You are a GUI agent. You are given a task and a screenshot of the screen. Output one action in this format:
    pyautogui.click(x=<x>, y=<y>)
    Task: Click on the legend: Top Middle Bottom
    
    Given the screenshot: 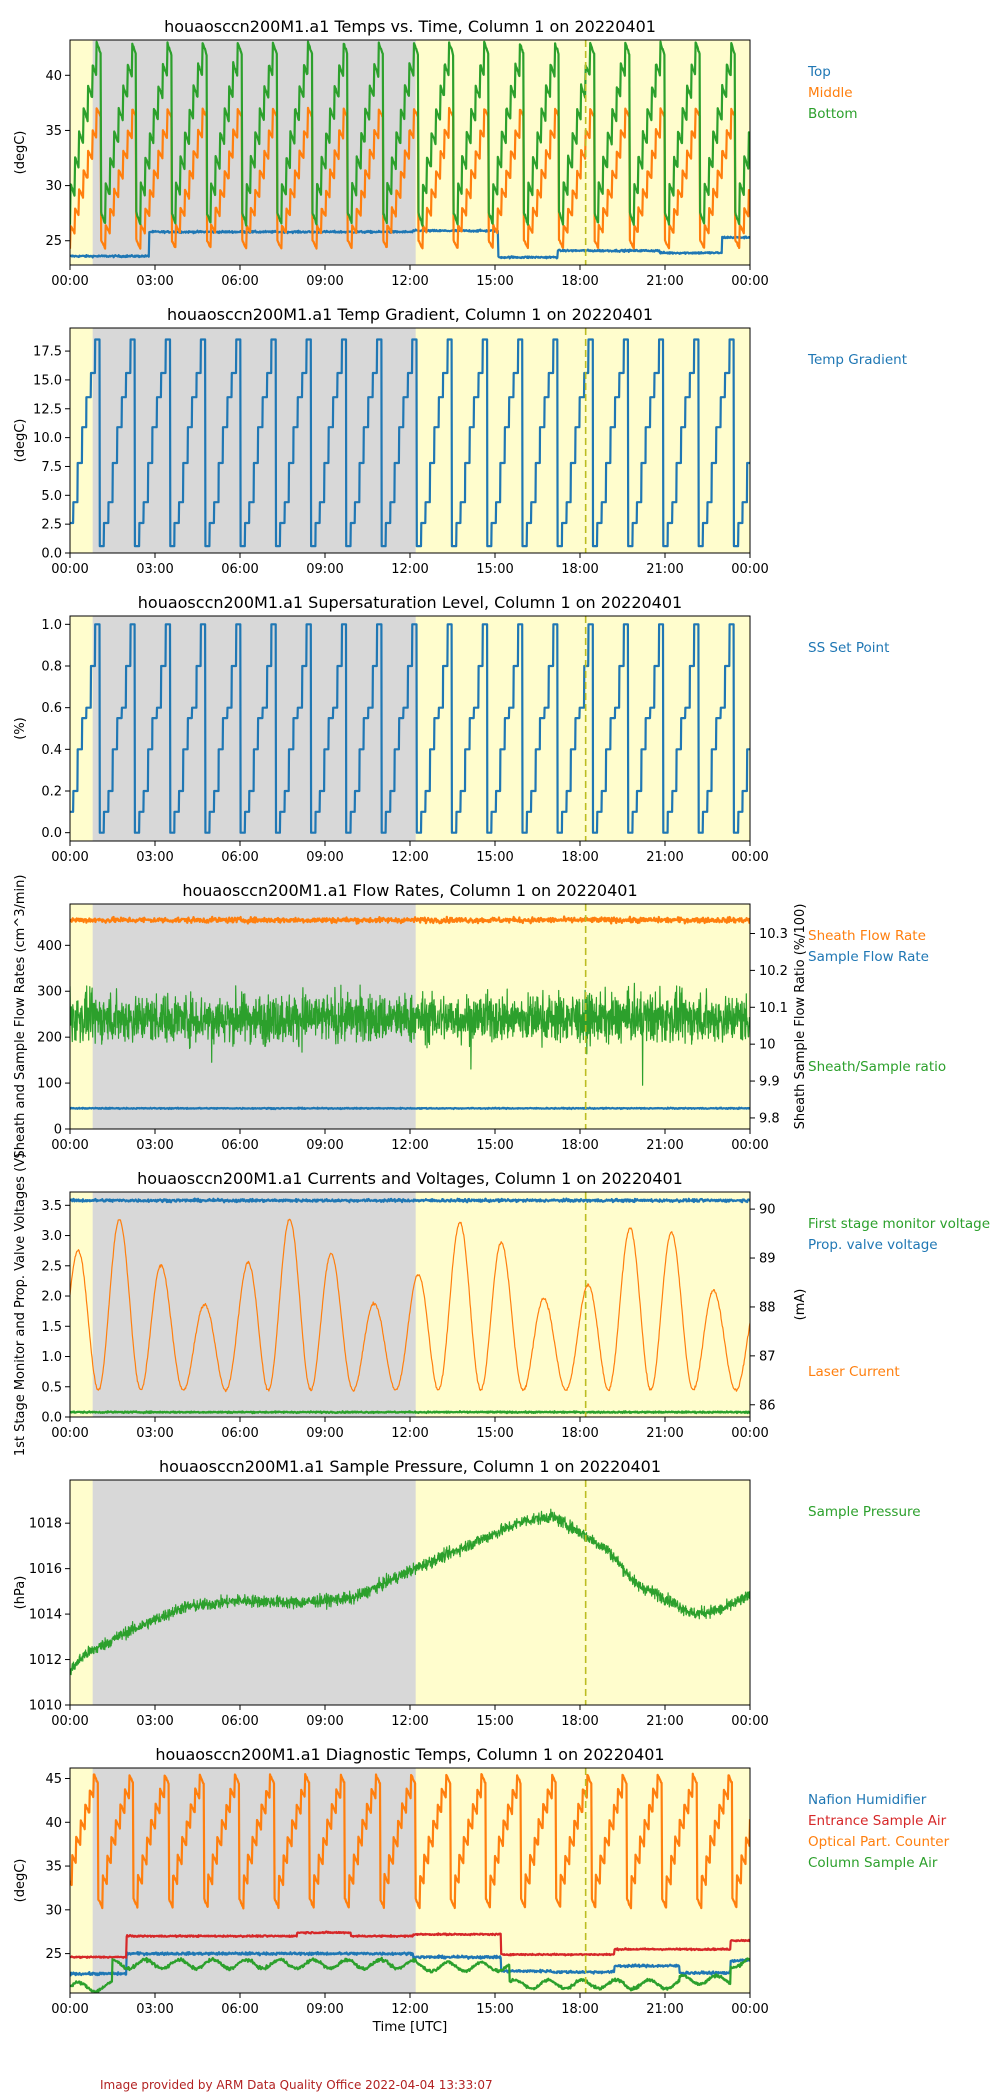 What is the action you would take?
    pyautogui.click(x=832, y=93)
    